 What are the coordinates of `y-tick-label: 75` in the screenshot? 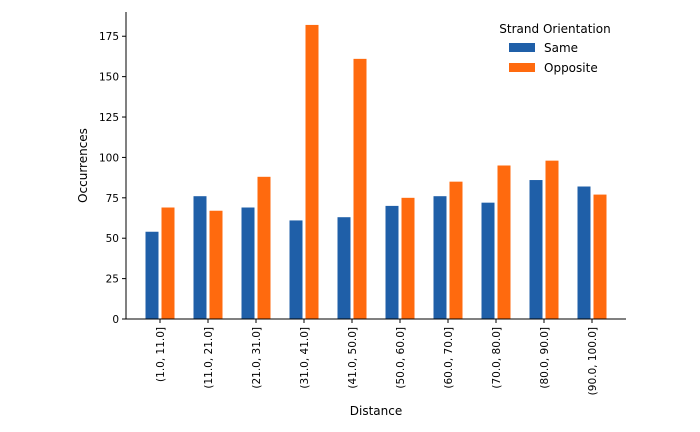 It's located at (112, 199).